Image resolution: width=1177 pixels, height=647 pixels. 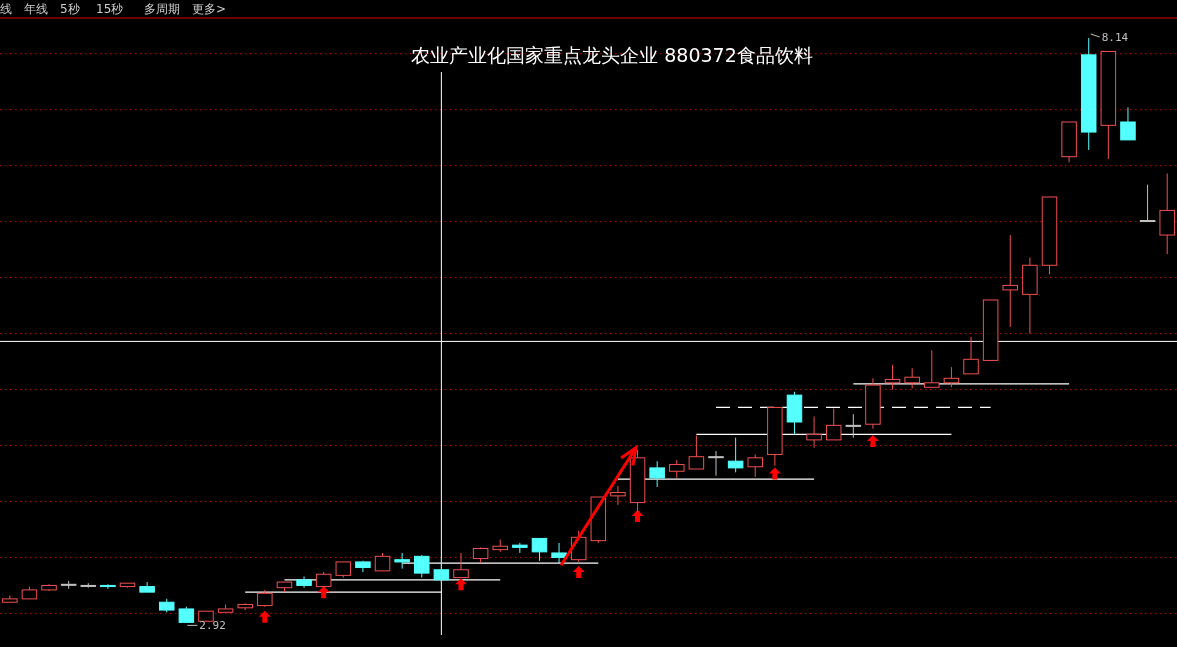 What do you see at coordinates (612, 55) in the screenshot?
I see `text: 农业产业化国家重点龙头企业 880372食品饮料` at bounding box center [612, 55].